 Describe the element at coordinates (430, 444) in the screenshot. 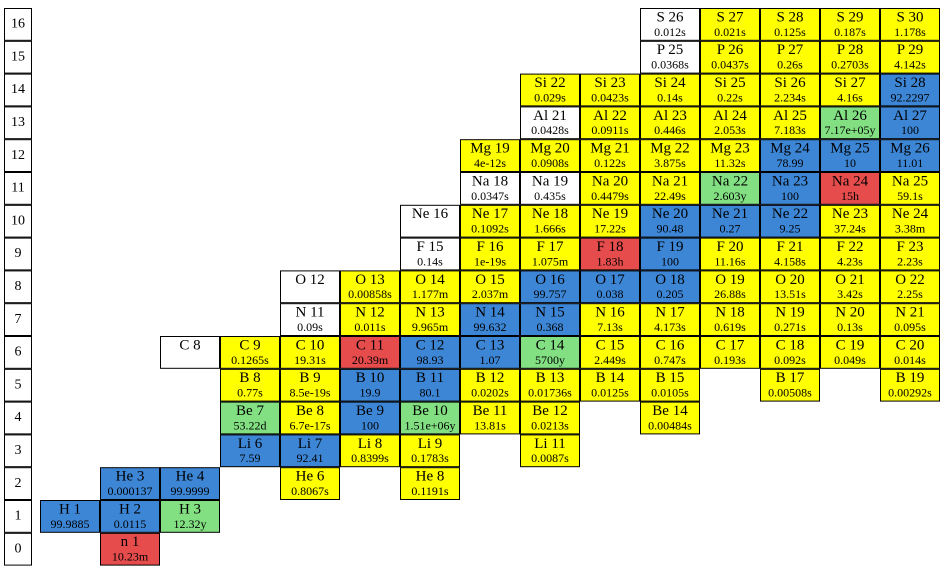

I see `nuclide-label: Li 9` at that location.